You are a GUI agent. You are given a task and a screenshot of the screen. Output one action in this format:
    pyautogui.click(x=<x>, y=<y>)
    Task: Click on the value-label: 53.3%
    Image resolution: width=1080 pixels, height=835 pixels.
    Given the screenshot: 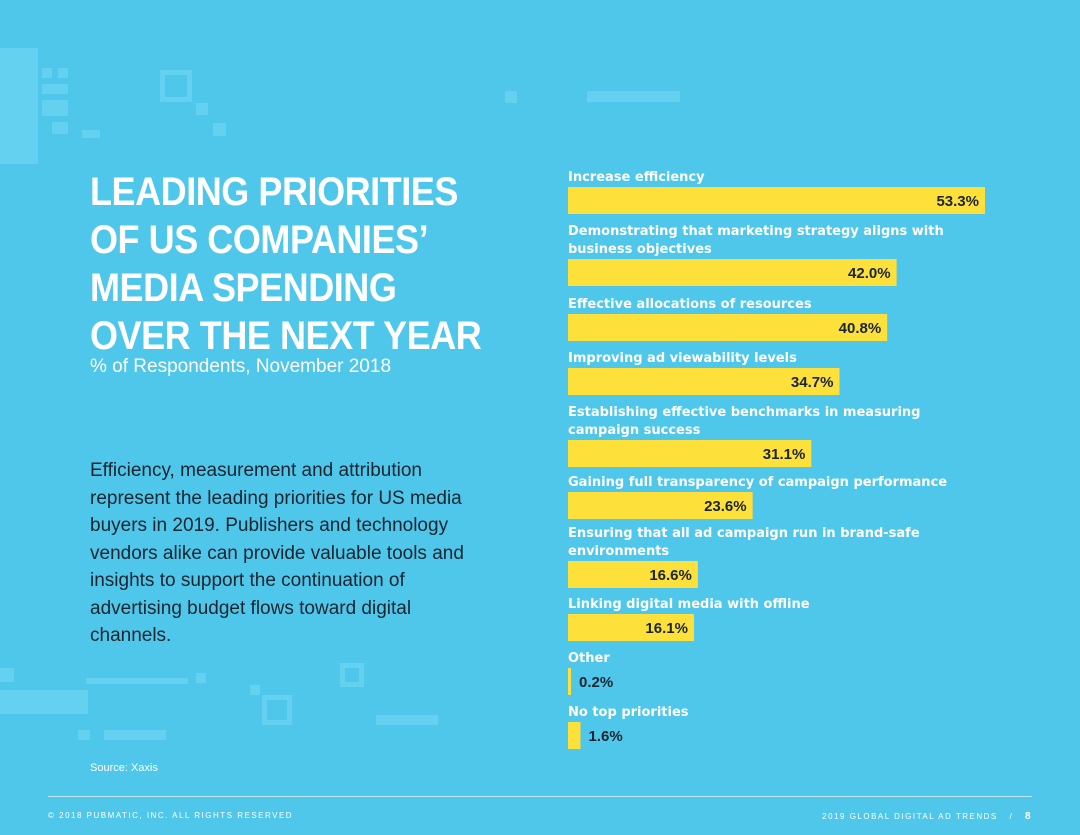 What is the action you would take?
    pyautogui.click(x=957, y=201)
    